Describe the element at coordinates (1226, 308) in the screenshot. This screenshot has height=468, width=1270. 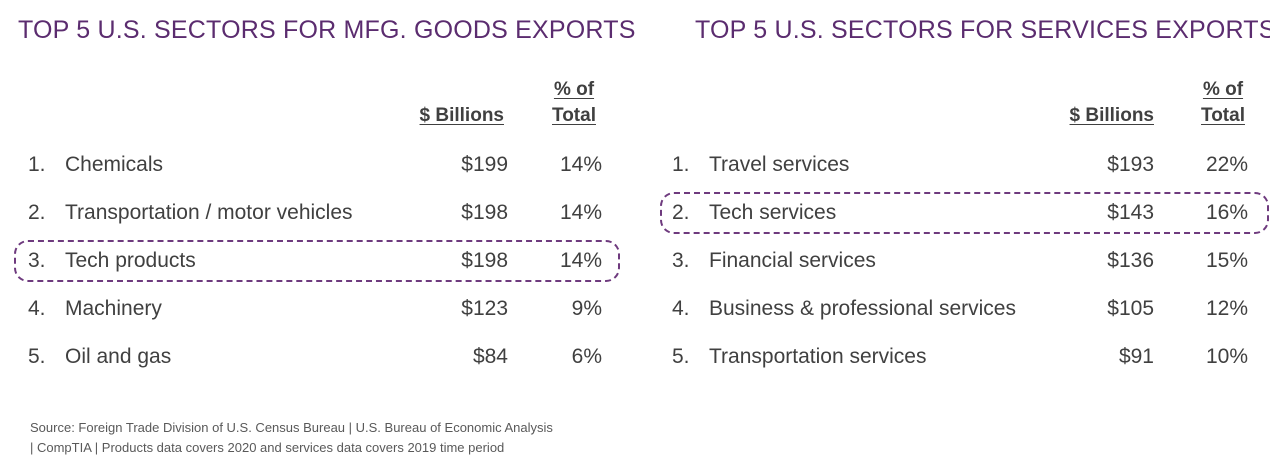
I see `services-row-pct: 12%` at that location.